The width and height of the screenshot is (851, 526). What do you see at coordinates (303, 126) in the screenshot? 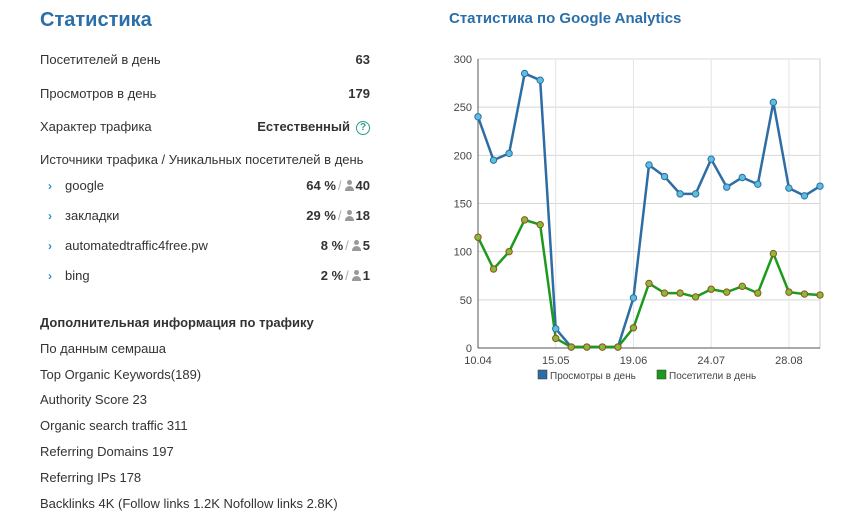
I see `traffic-type-text: Естественный` at bounding box center [303, 126].